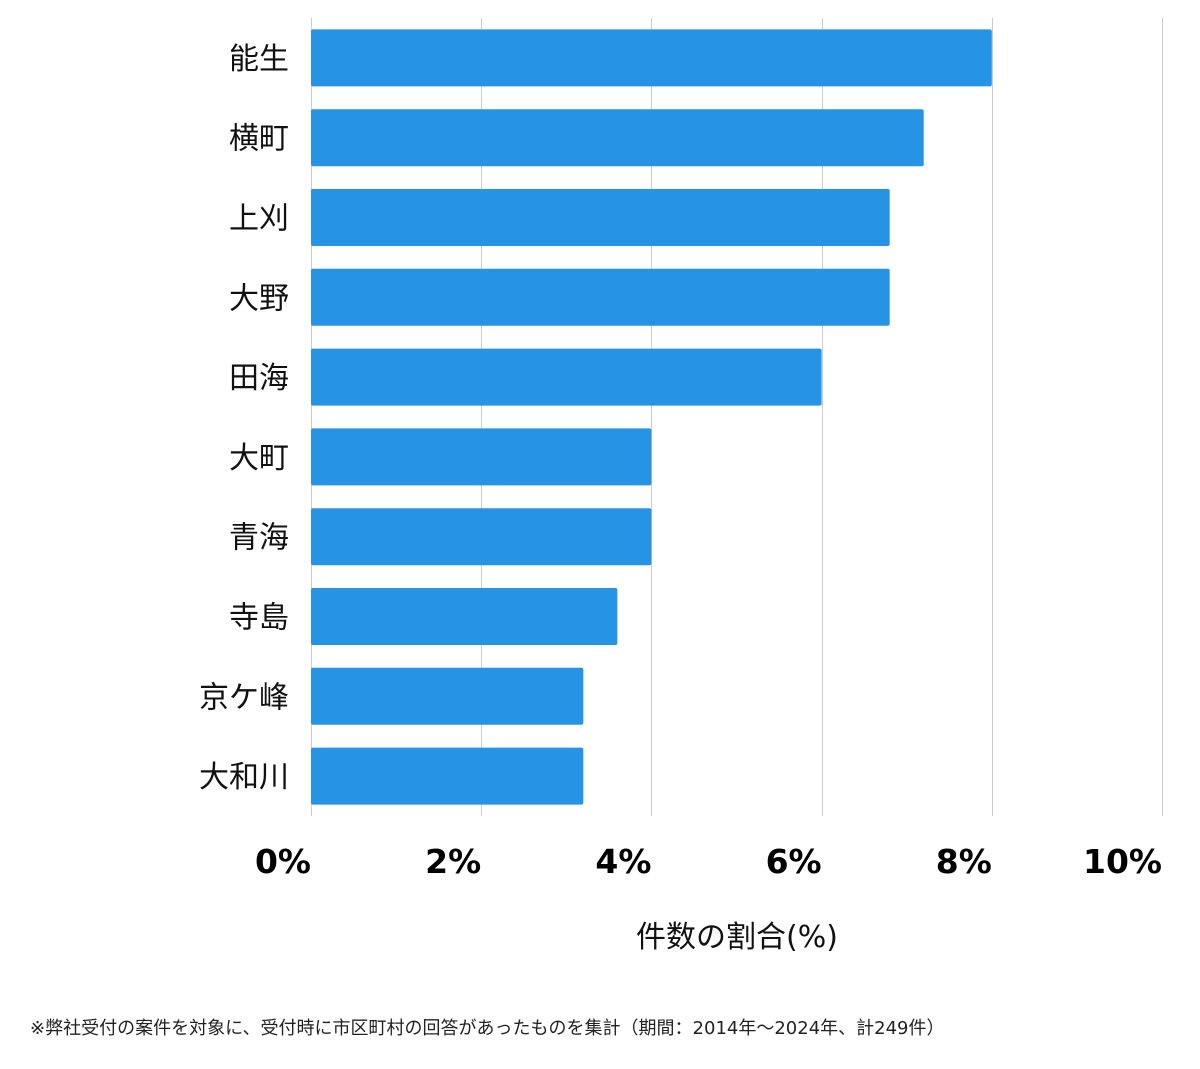  I want to click on category-label-寺島: 寺島, so click(259, 618).